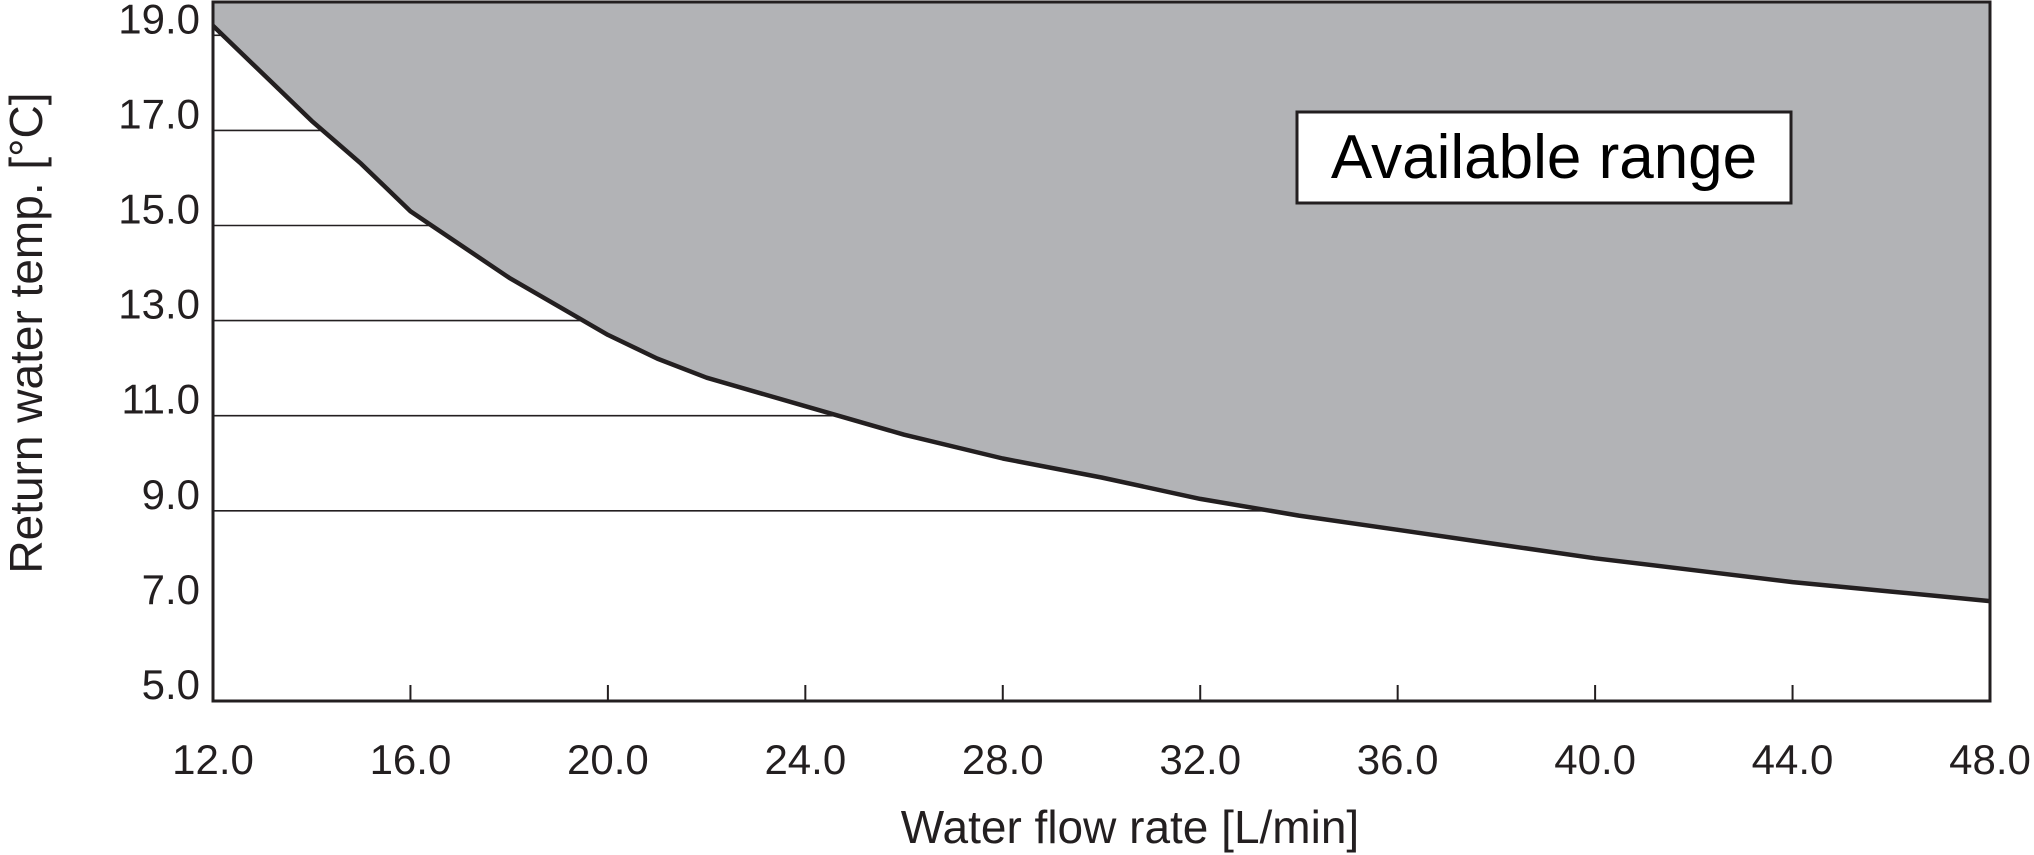  I want to click on y-tick-label: 13.0, so click(159, 304).